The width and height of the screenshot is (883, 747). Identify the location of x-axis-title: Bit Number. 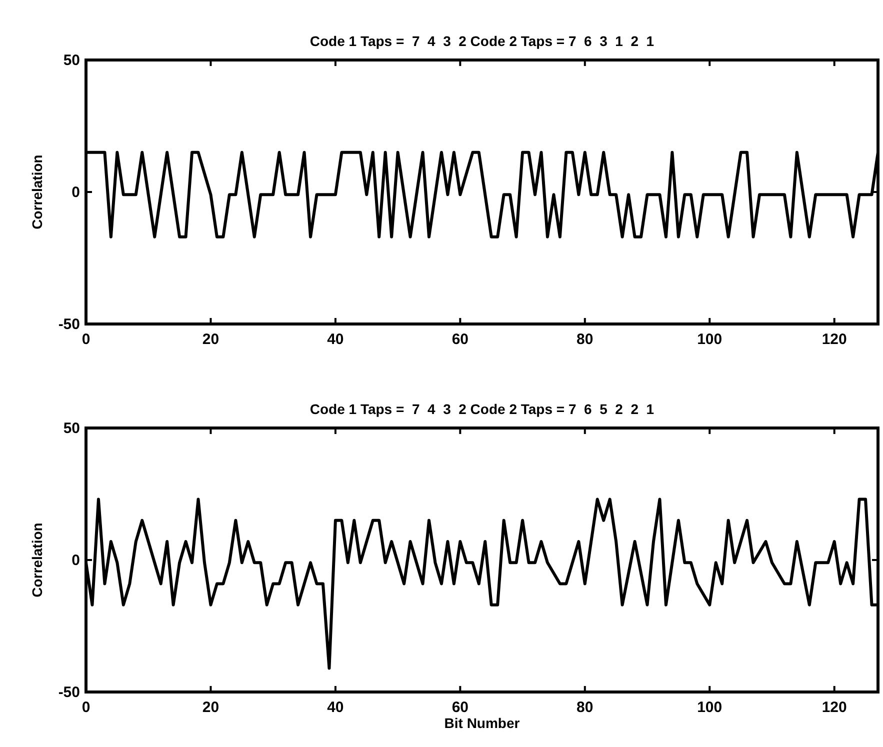
(482, 723).